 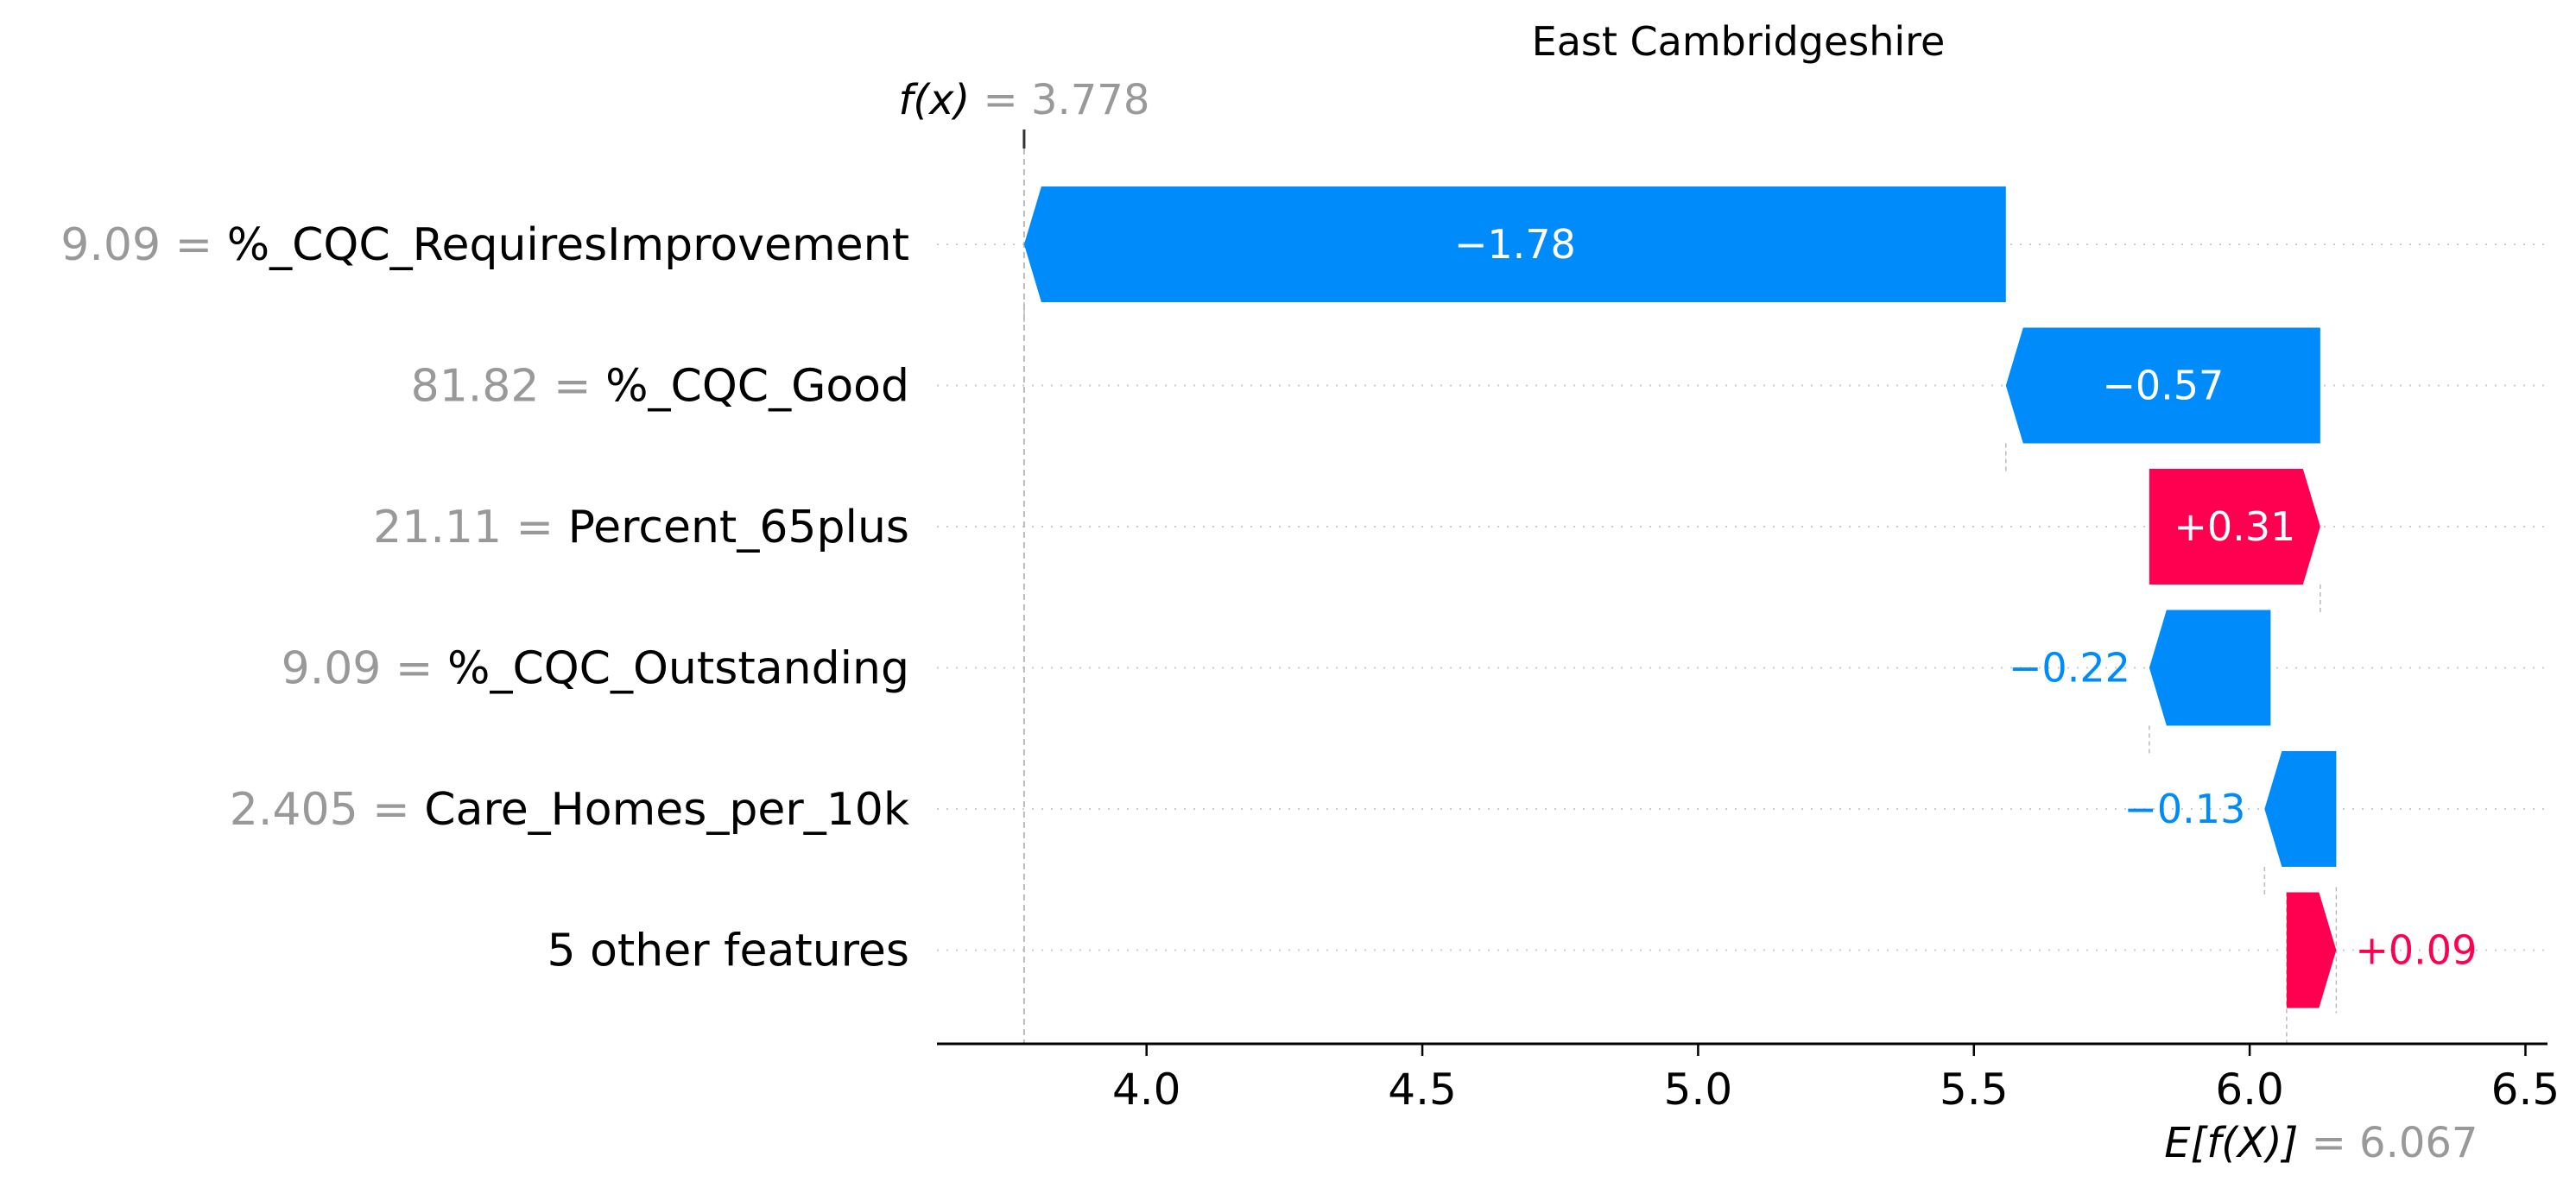 I want to click on feature-name: Percent_65plus, so click(x=738, y=528).